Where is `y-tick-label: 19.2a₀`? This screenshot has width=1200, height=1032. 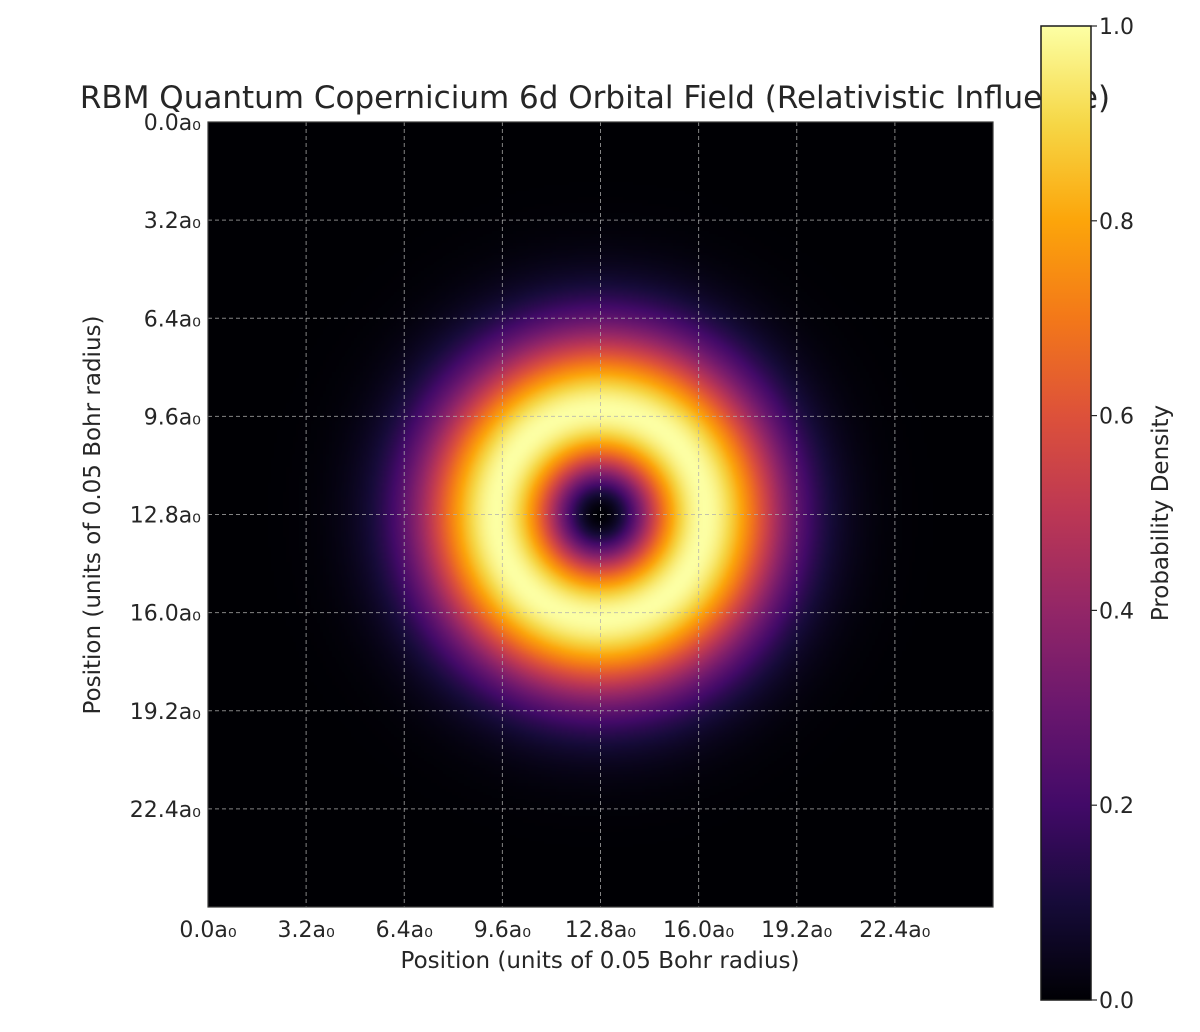
y-tick-label: 19.2a₀ is located at coordinates (165, 712).